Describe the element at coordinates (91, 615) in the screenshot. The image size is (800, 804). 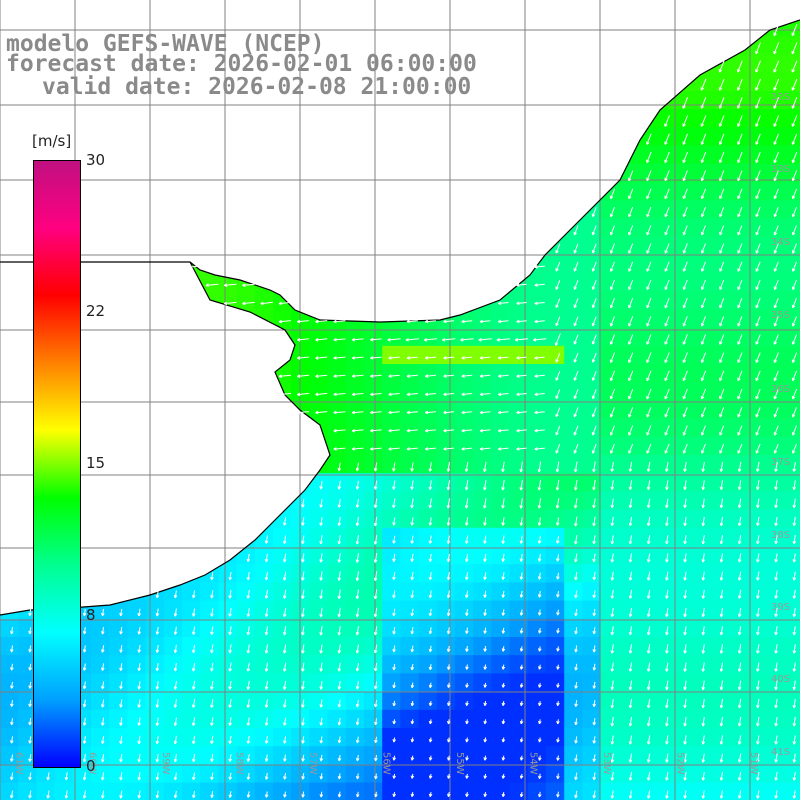
I see `colorbar-tick-label: 8` at that location.